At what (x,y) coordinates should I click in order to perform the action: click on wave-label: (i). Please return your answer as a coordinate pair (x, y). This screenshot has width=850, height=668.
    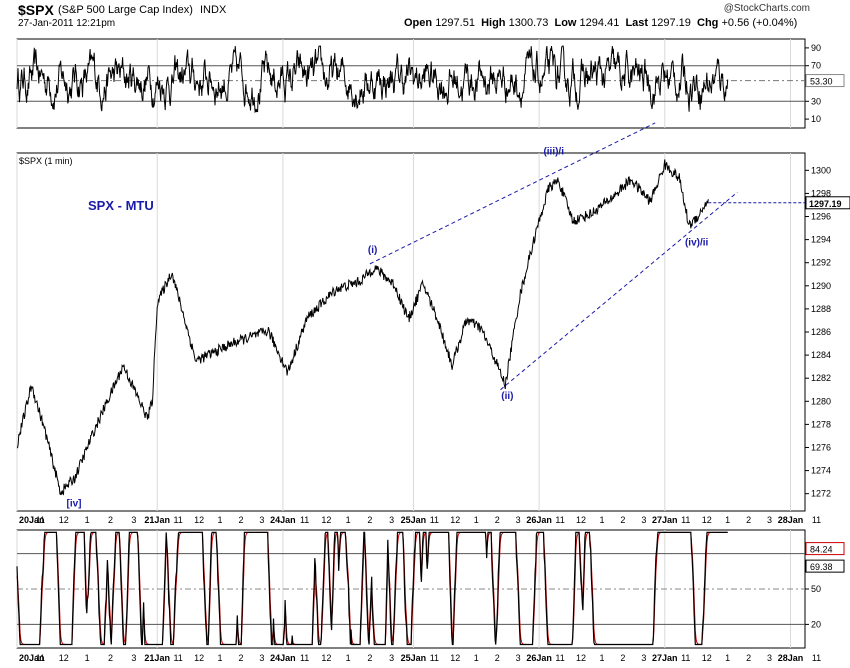
    Looking at the image, I should click on (372, 250).